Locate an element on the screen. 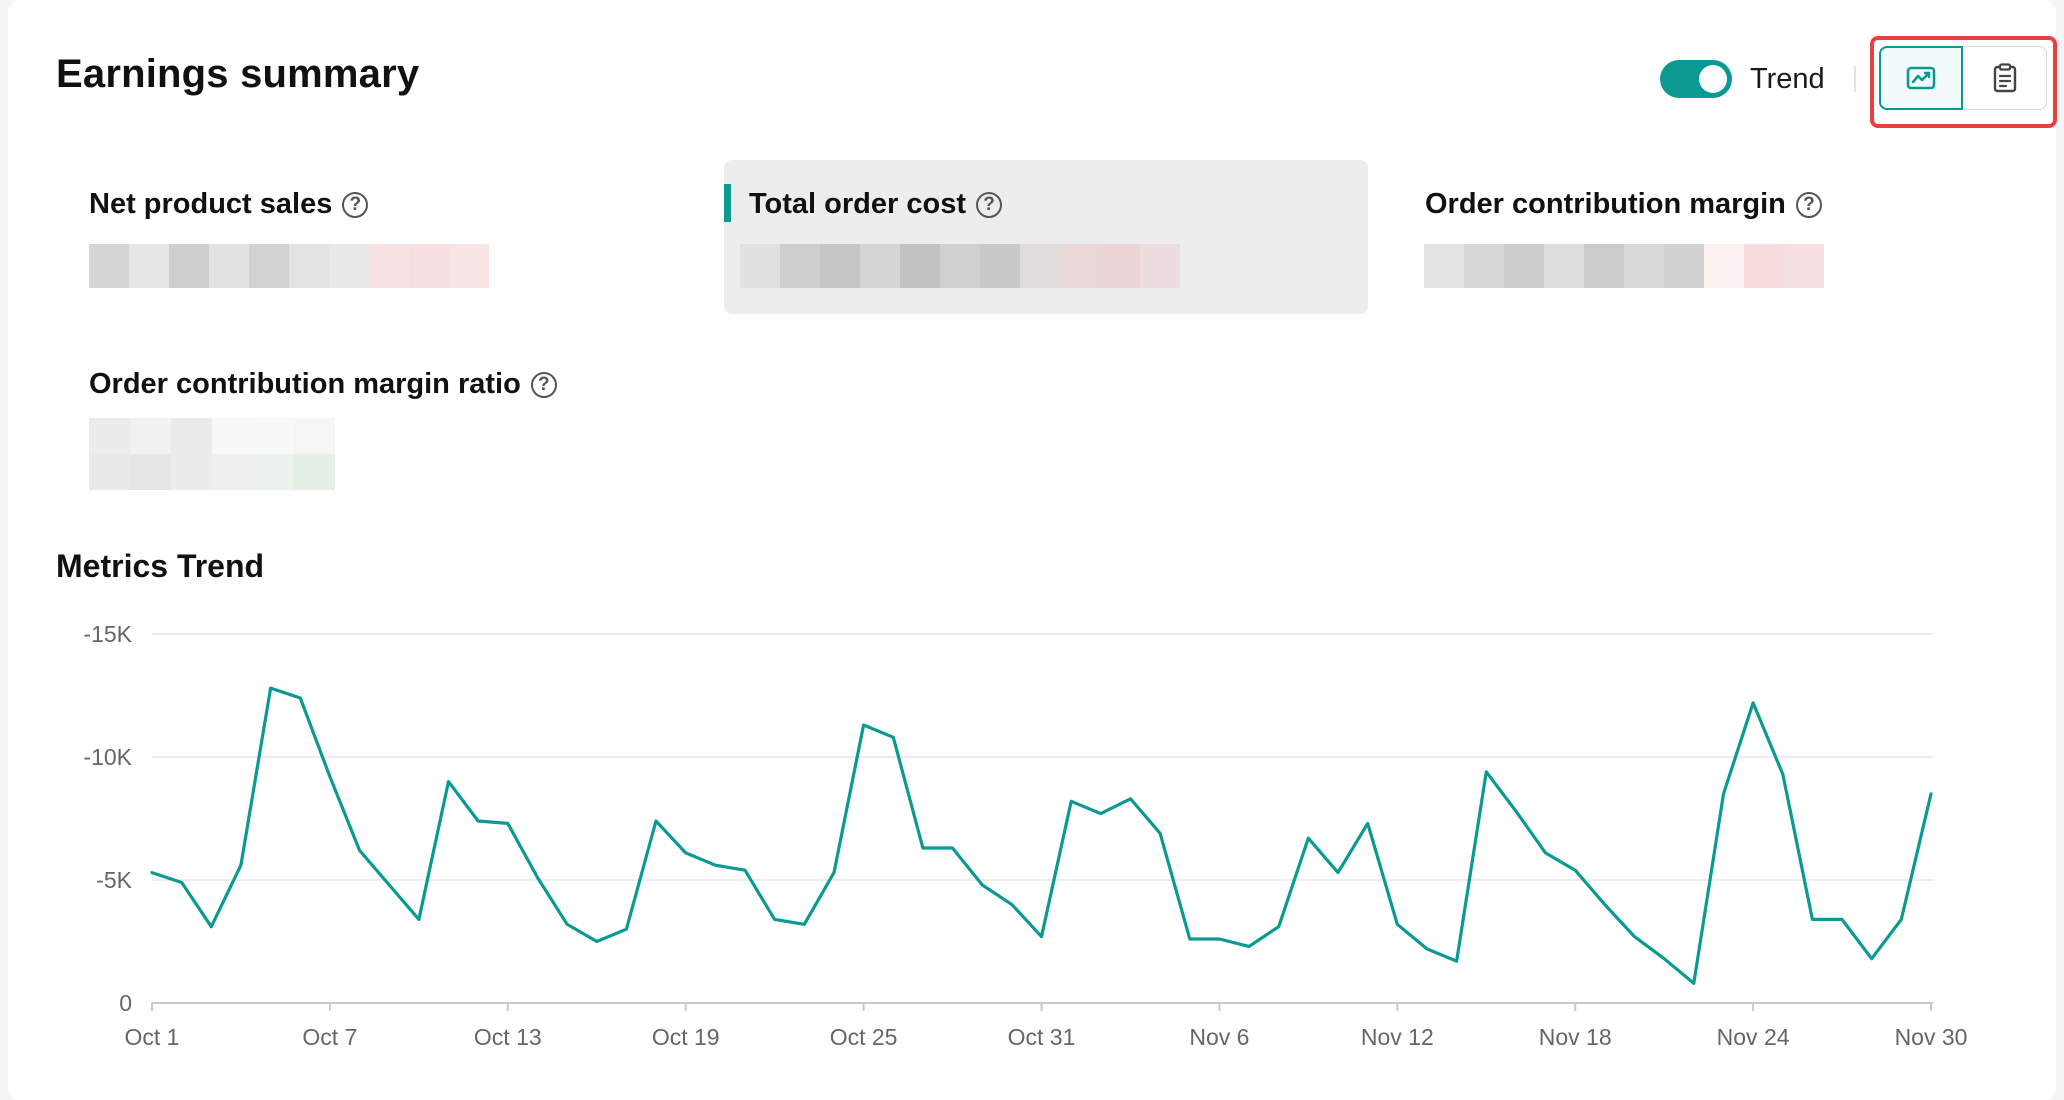  metric-label-text: Total order cost is located at coordinates (857, 204).